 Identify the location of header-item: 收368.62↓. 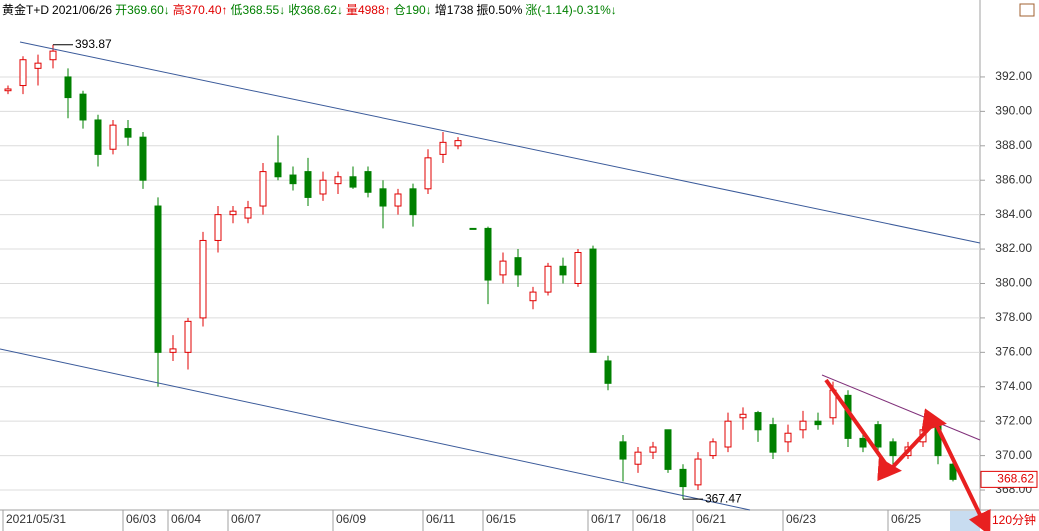
(315, 10).